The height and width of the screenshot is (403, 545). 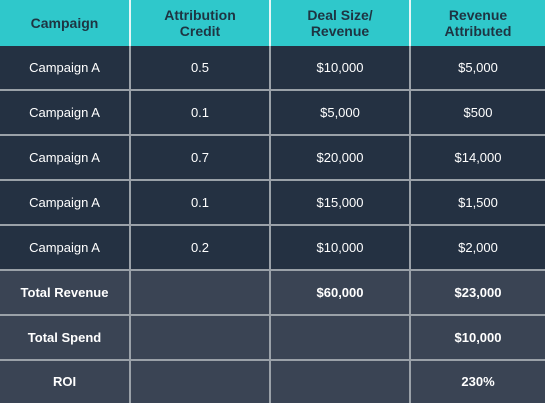 I want to click on header-revenue-attributed: Revenue Attributed, so click(x=478, y=23).